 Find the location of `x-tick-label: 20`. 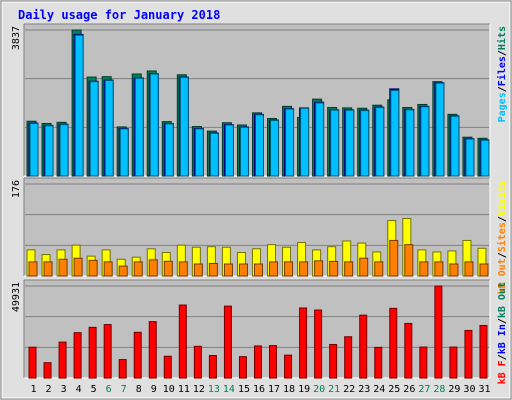

x-tick-label: 20 is located at coordinates (319, 389).